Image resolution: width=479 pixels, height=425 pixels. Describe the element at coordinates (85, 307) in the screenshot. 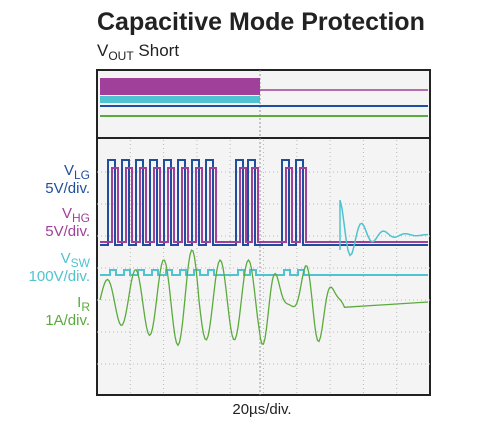

I see `trace-name-sub: R` at that location.